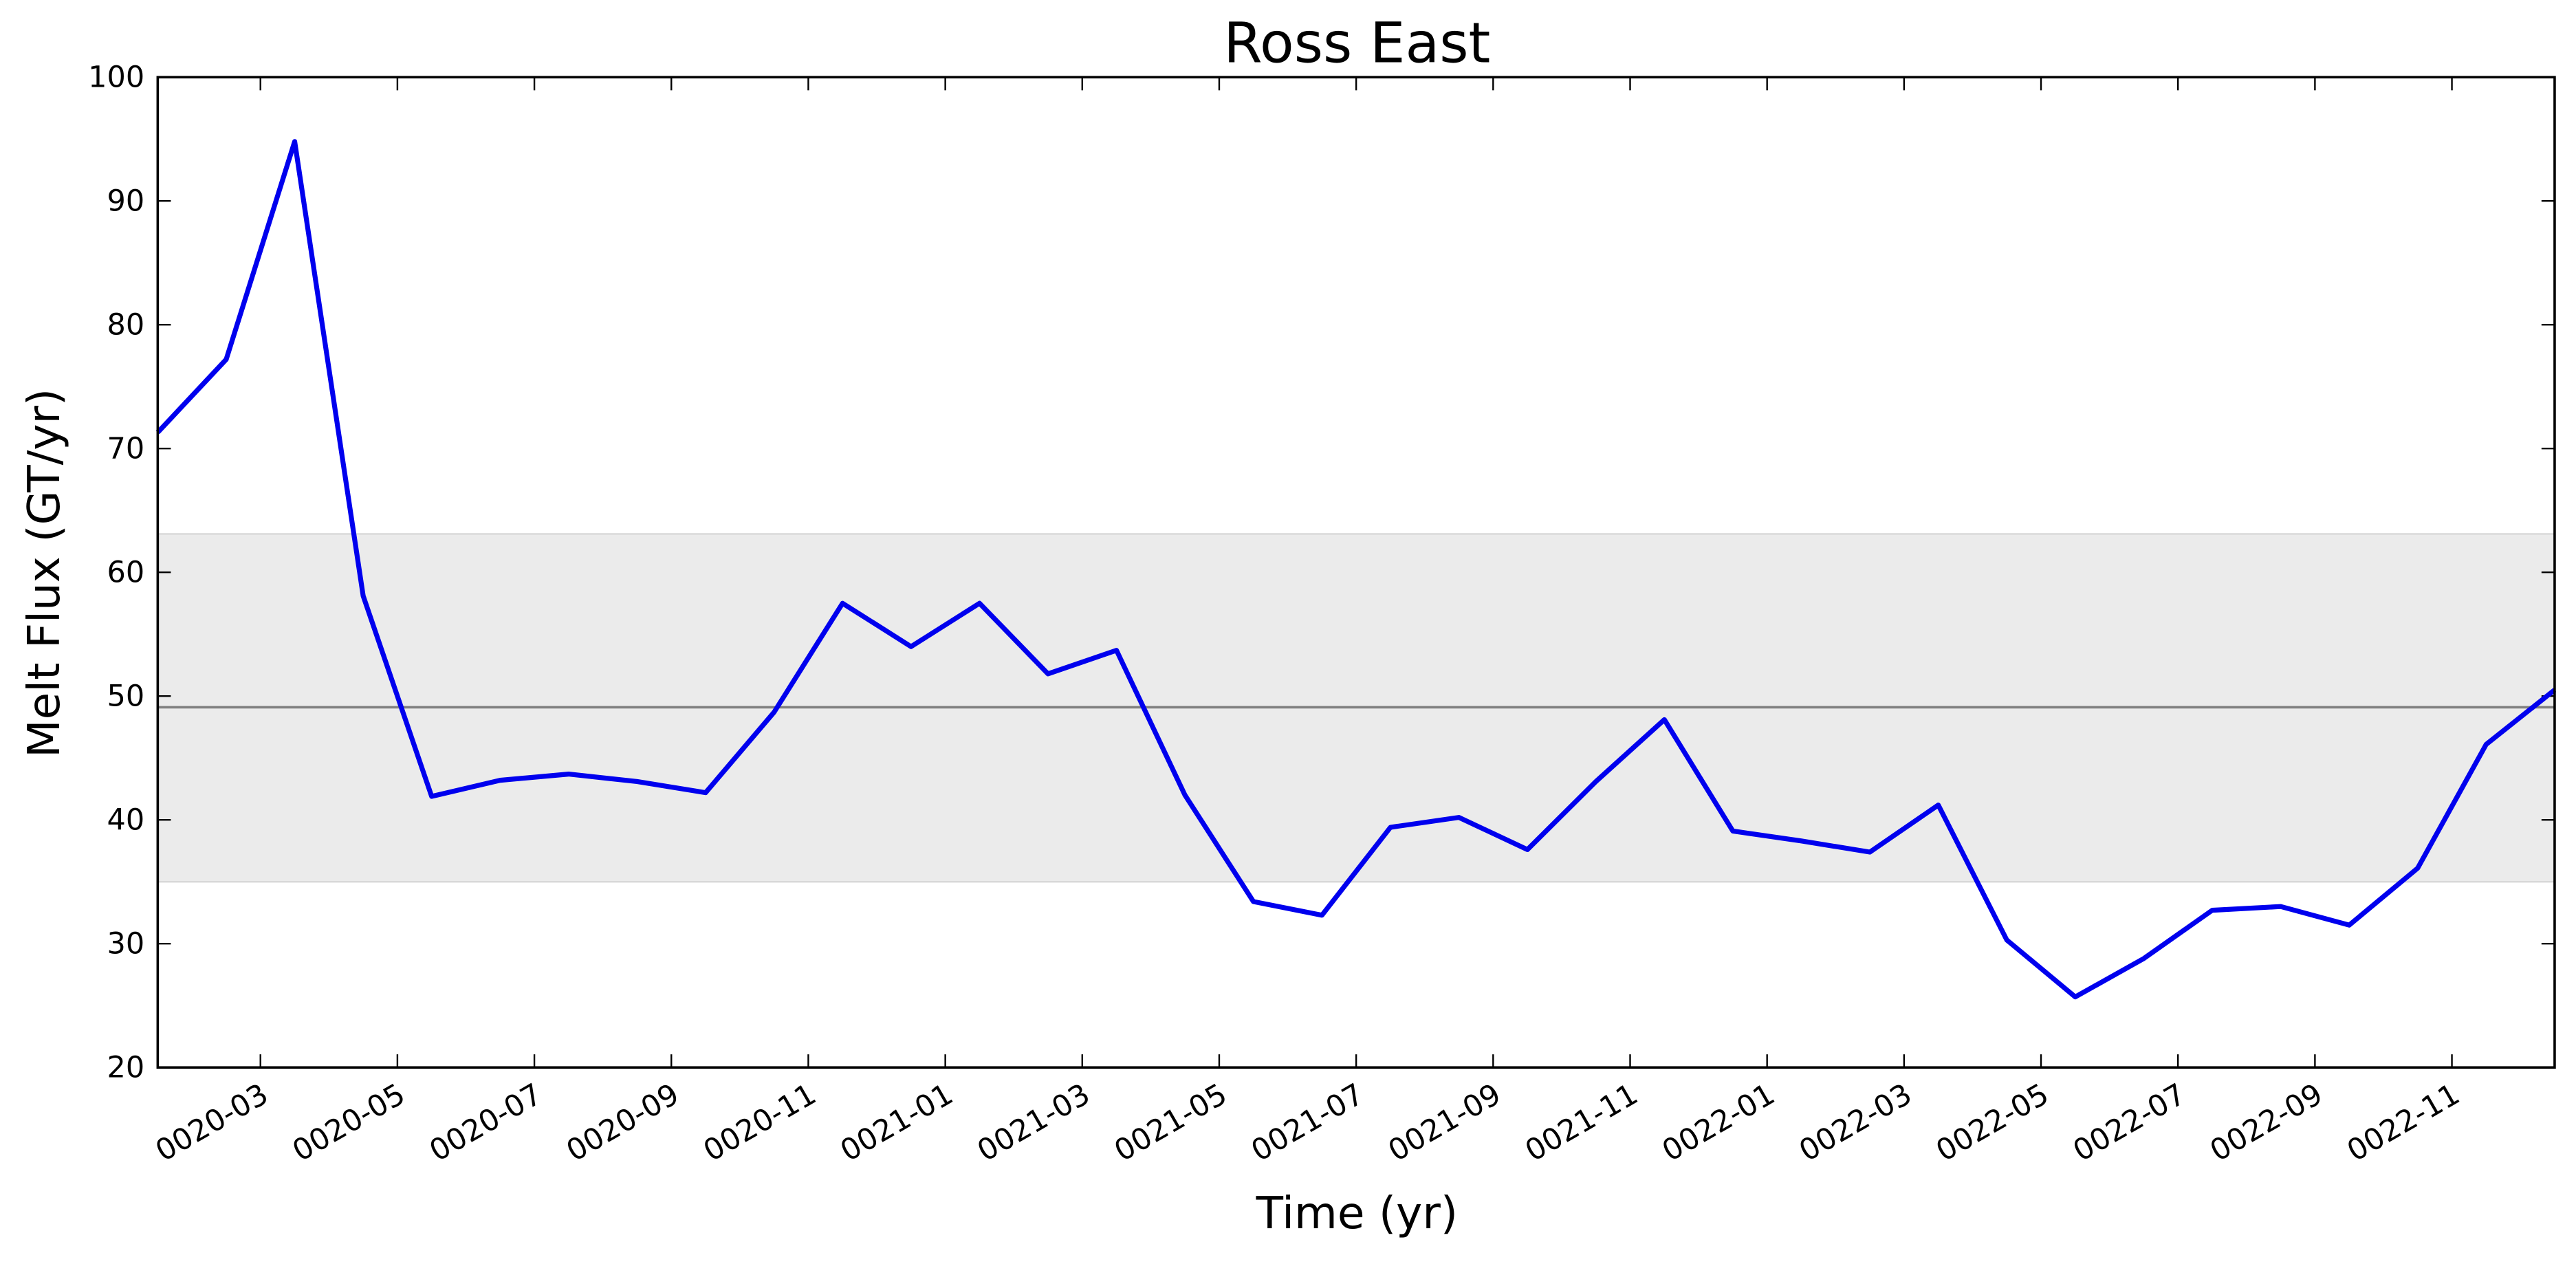 The width and height of the screenshot is (2576, 1264). Describe the element at coordinates (1307, 1122) in the screenshot. I see `x-tick-label: 0021-07` at that location.